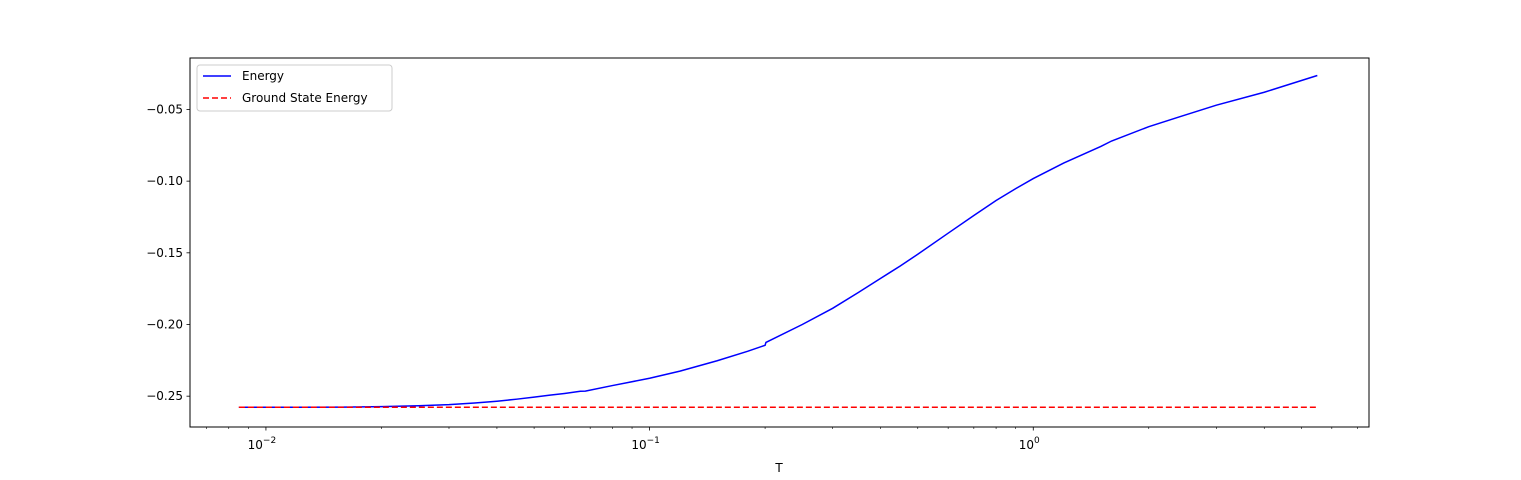 This screenshot has width=1521, height=480. I want to click on y-axis: −0.25 −0.20 −0.15 −0.10 −0.05, so click(168, 252).